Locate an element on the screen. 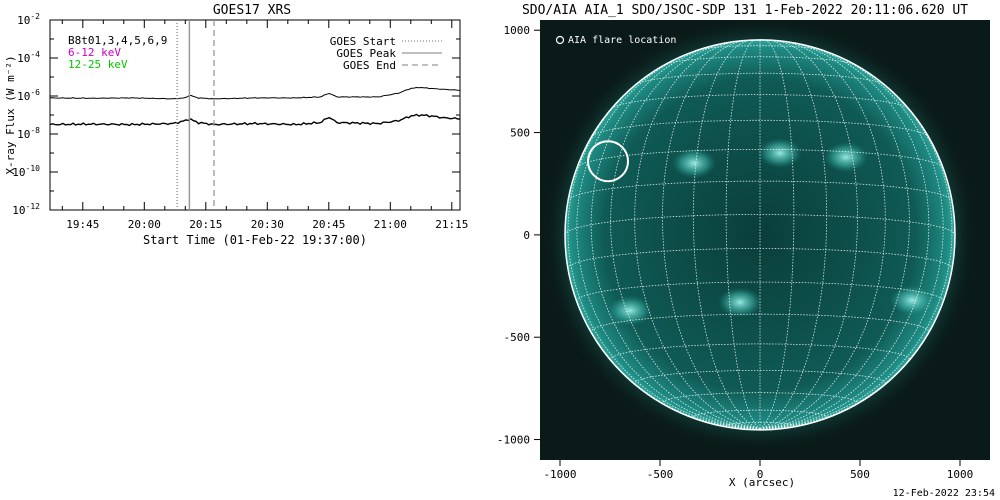 The height and width of the screenshot is (500, 1000). aia-y-tick-label: -1000 is located at coordinates (513, 440).